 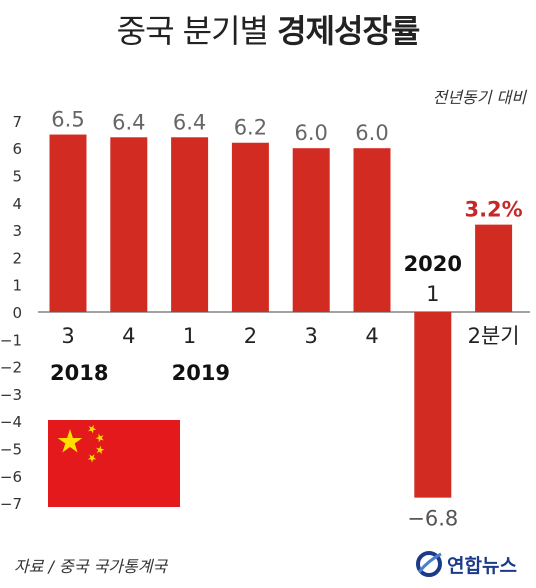 I want to click on y-tick-label: −4, so click(x=11, y=422).